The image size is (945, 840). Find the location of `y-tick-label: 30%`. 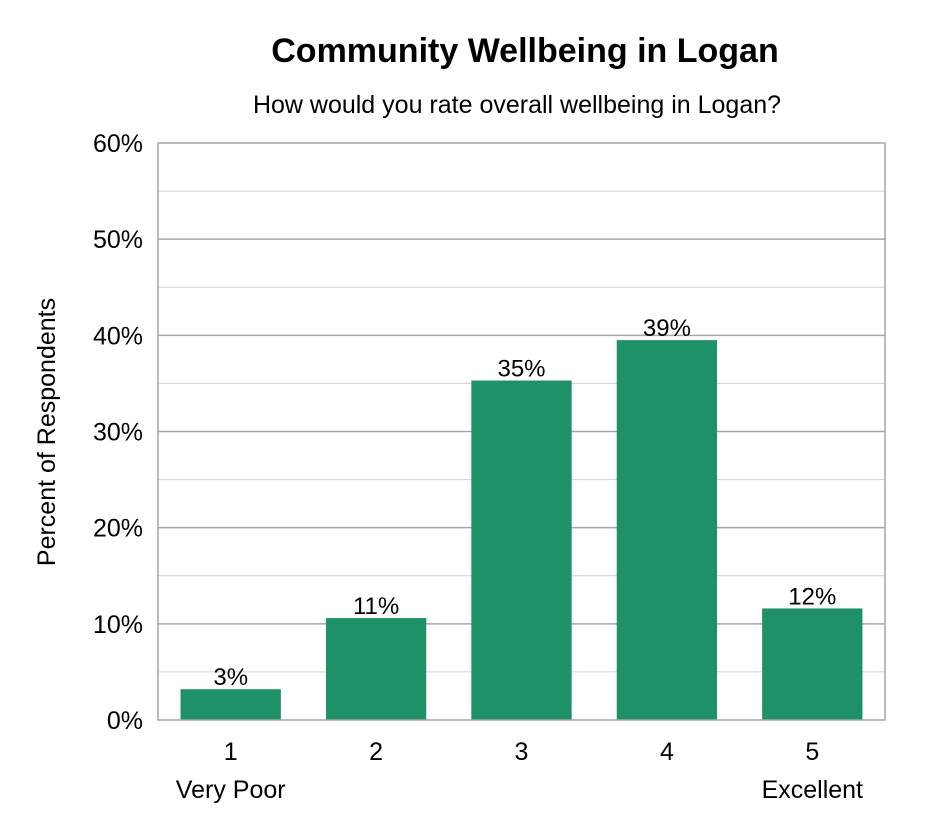

y-tick-label: 30% is located at coordinates (118, 433).